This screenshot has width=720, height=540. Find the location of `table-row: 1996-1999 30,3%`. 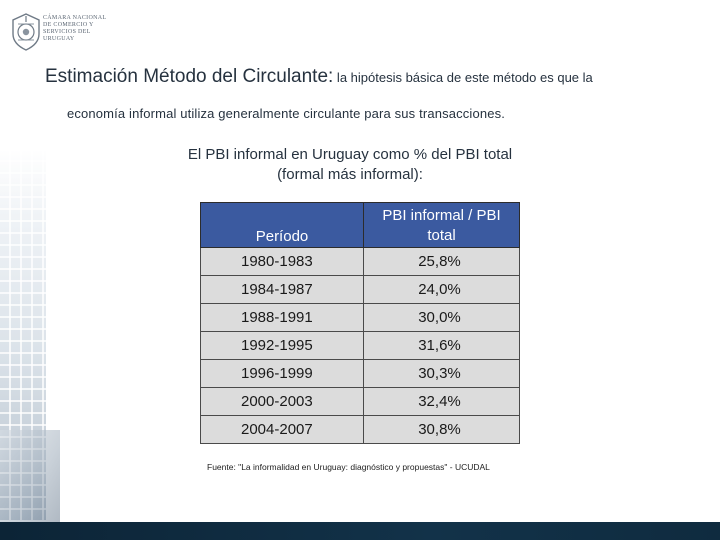

table-row: 1996-1999 30,3% is located at coordinates (360, 373).